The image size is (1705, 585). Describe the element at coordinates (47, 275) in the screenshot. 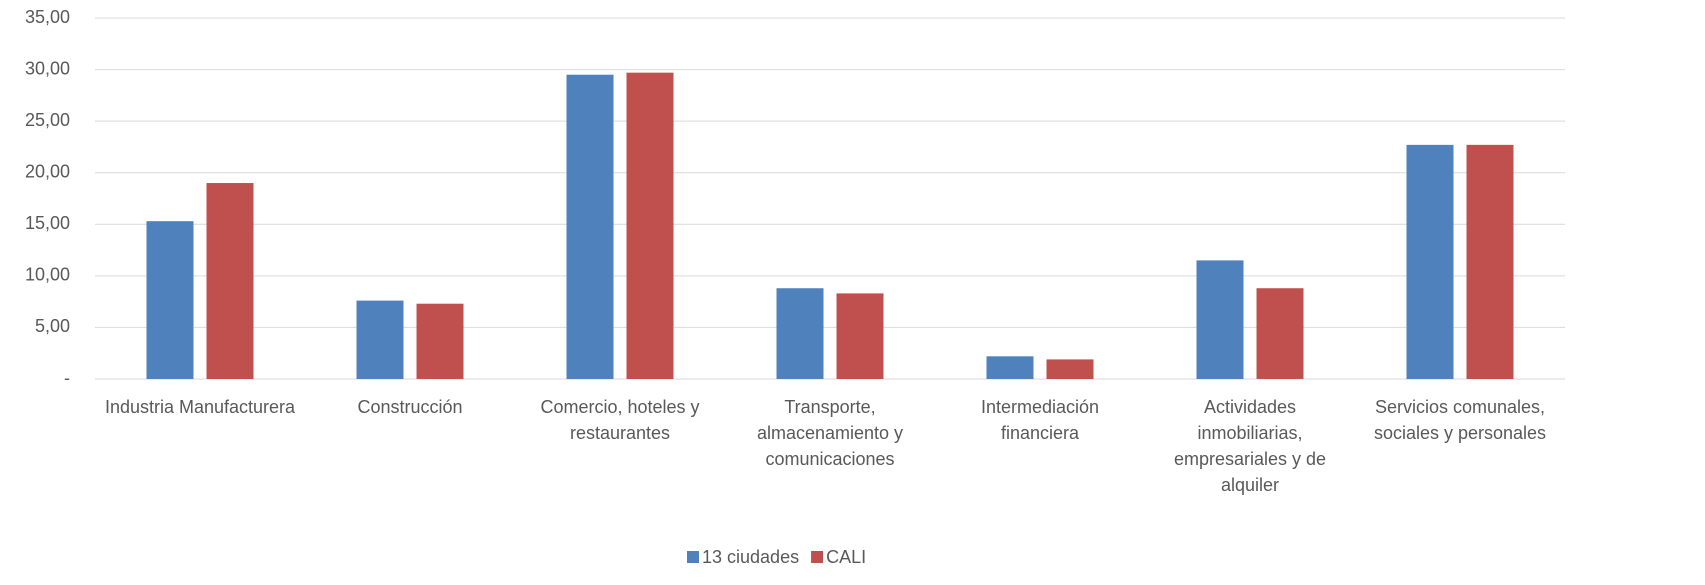

I see `y-tick-label: 10,00` at that location.